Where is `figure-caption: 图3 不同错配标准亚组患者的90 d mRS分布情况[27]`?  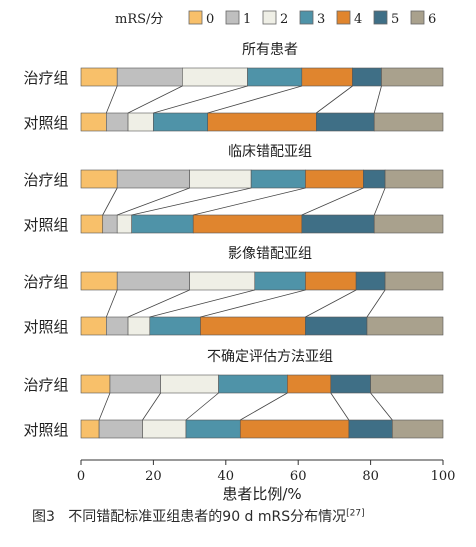 figure-caption: 图3 不同错配标准亚组患者的90 d mRS分布情况[27] is located at coordinates (252, 516).